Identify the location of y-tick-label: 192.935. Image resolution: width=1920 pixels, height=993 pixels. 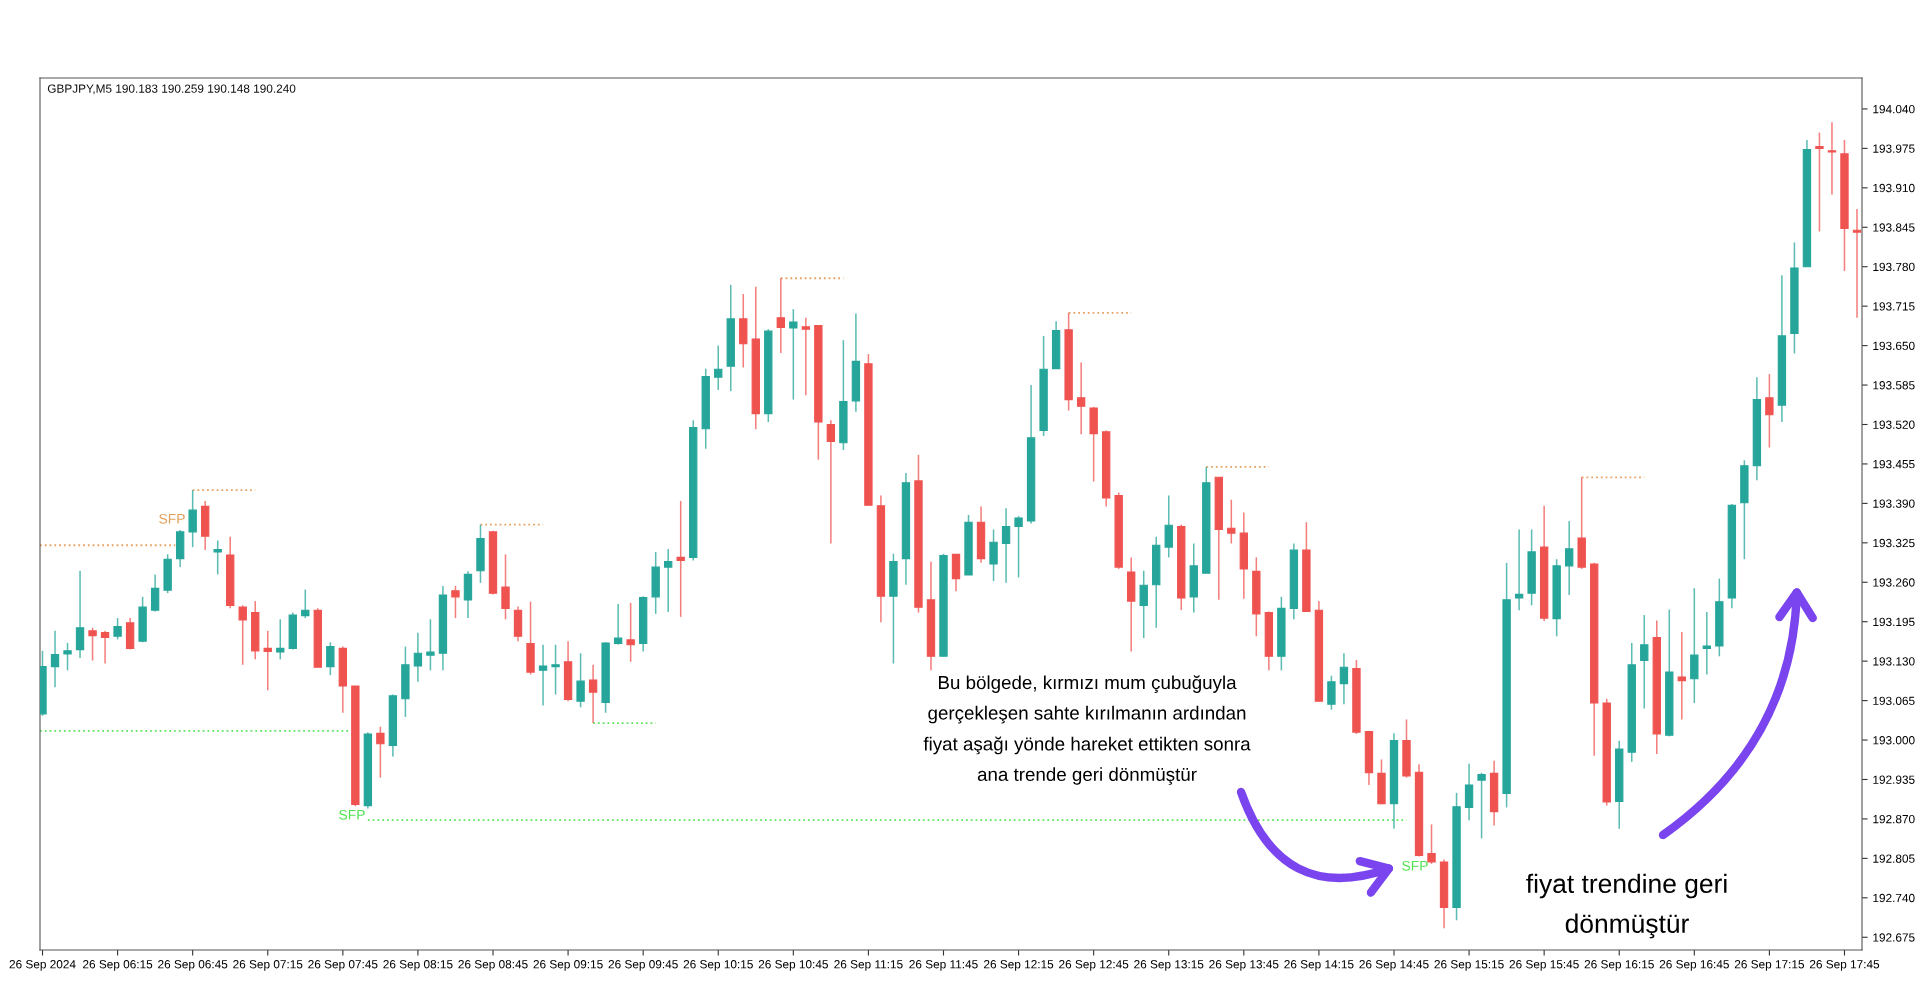
(1894, 779).